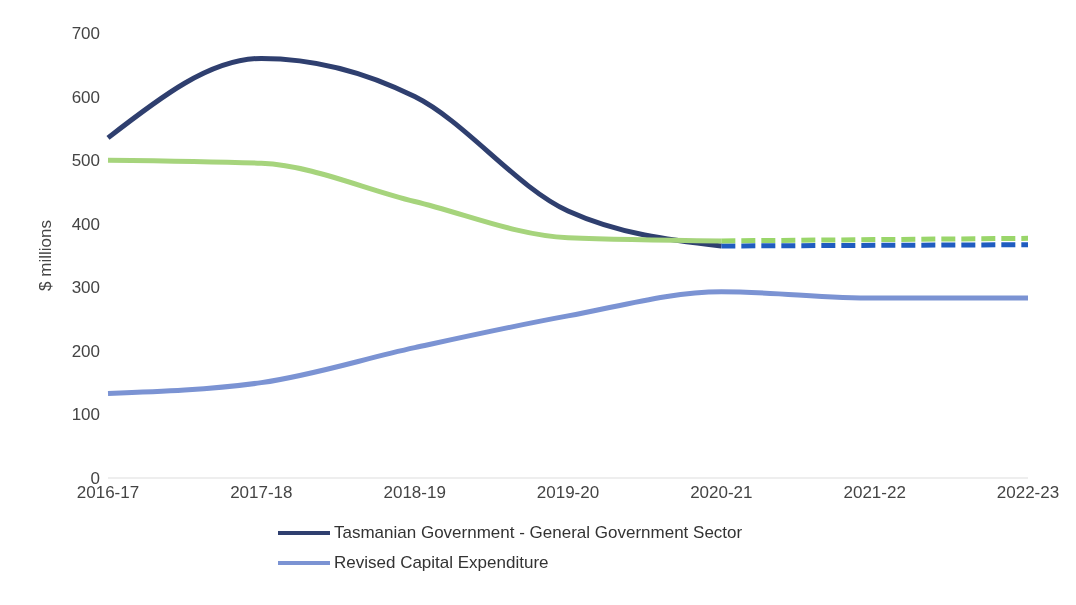 This screenshot has height=605, width=1076. I want to click on x-tick-label: 2020-21, so click(721, 493).